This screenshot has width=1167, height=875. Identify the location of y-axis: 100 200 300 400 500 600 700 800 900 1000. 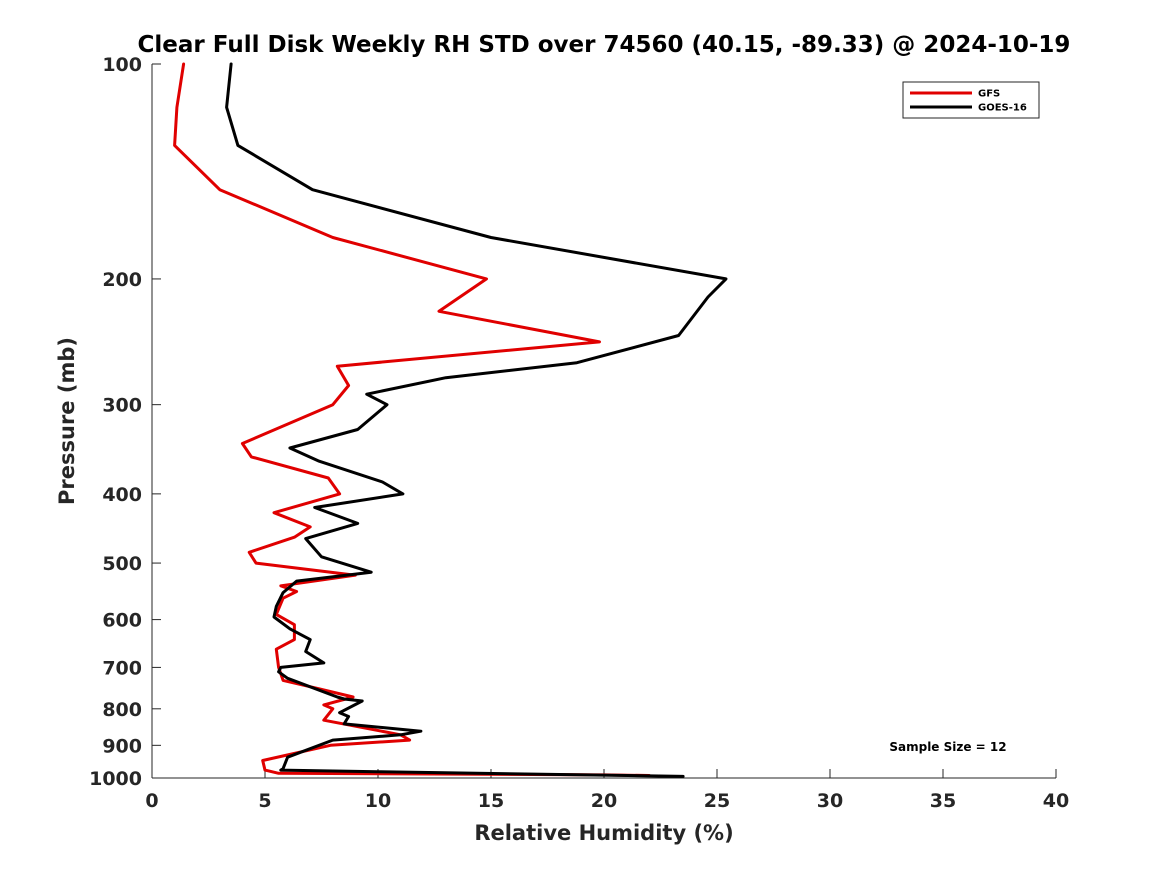
(125, 422).